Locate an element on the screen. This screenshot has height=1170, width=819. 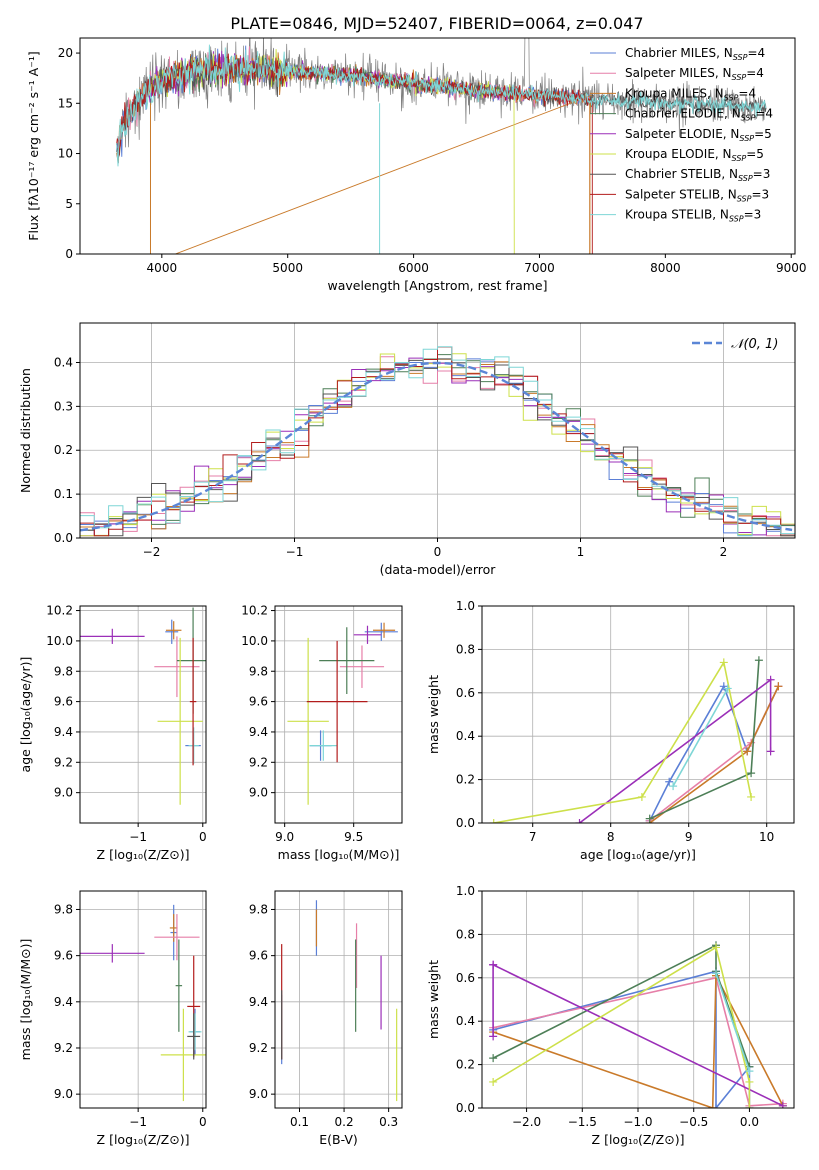
x-axis-label: wavelength [Angstrom, rest frame] is located at coordinates (437, 285).